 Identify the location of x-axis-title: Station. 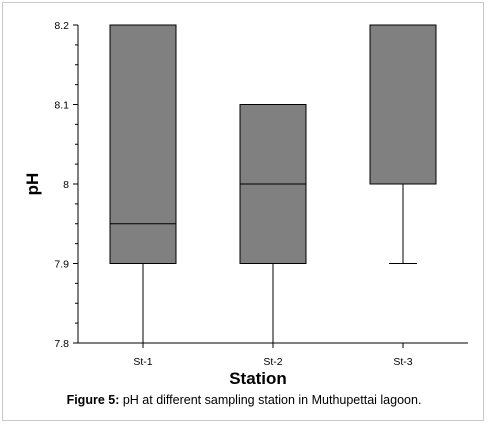
(258, 378).